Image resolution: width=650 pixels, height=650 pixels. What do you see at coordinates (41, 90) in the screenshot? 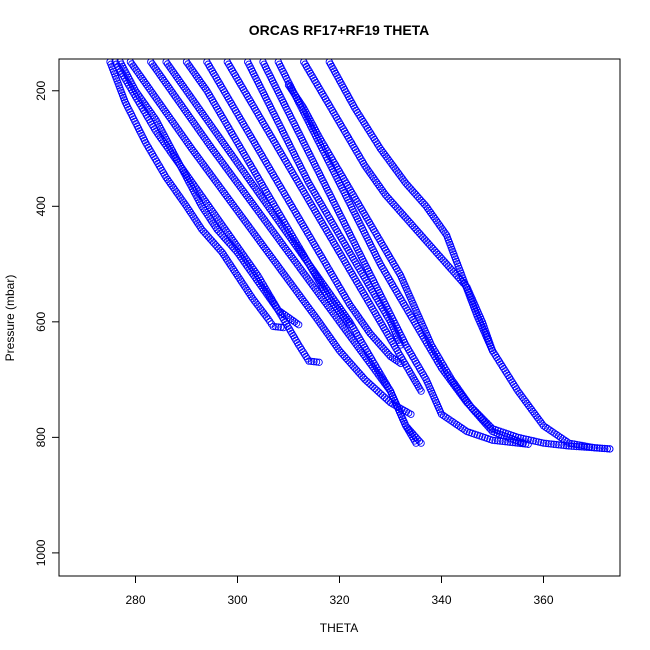
I see `y-tick-label: 200` at bounding box center [41, 90].